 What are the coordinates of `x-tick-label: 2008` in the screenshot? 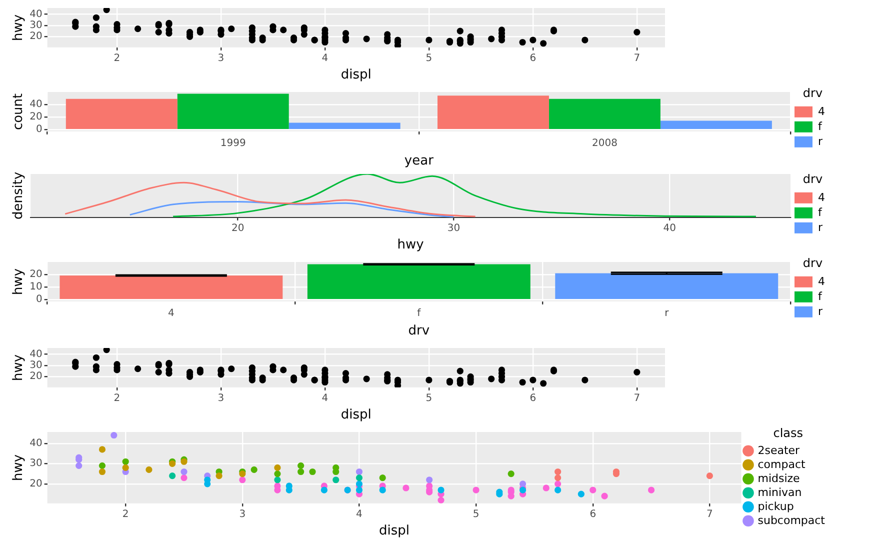 It's located at (605, 143).